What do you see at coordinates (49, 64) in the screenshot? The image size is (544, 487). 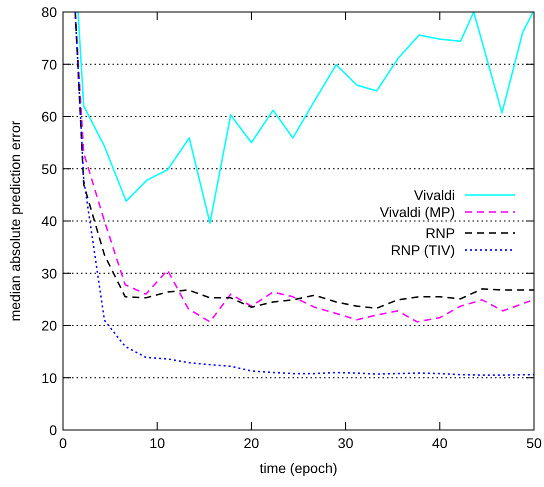 I see `y-tick-label: 70` at bounding box center [49, 64].